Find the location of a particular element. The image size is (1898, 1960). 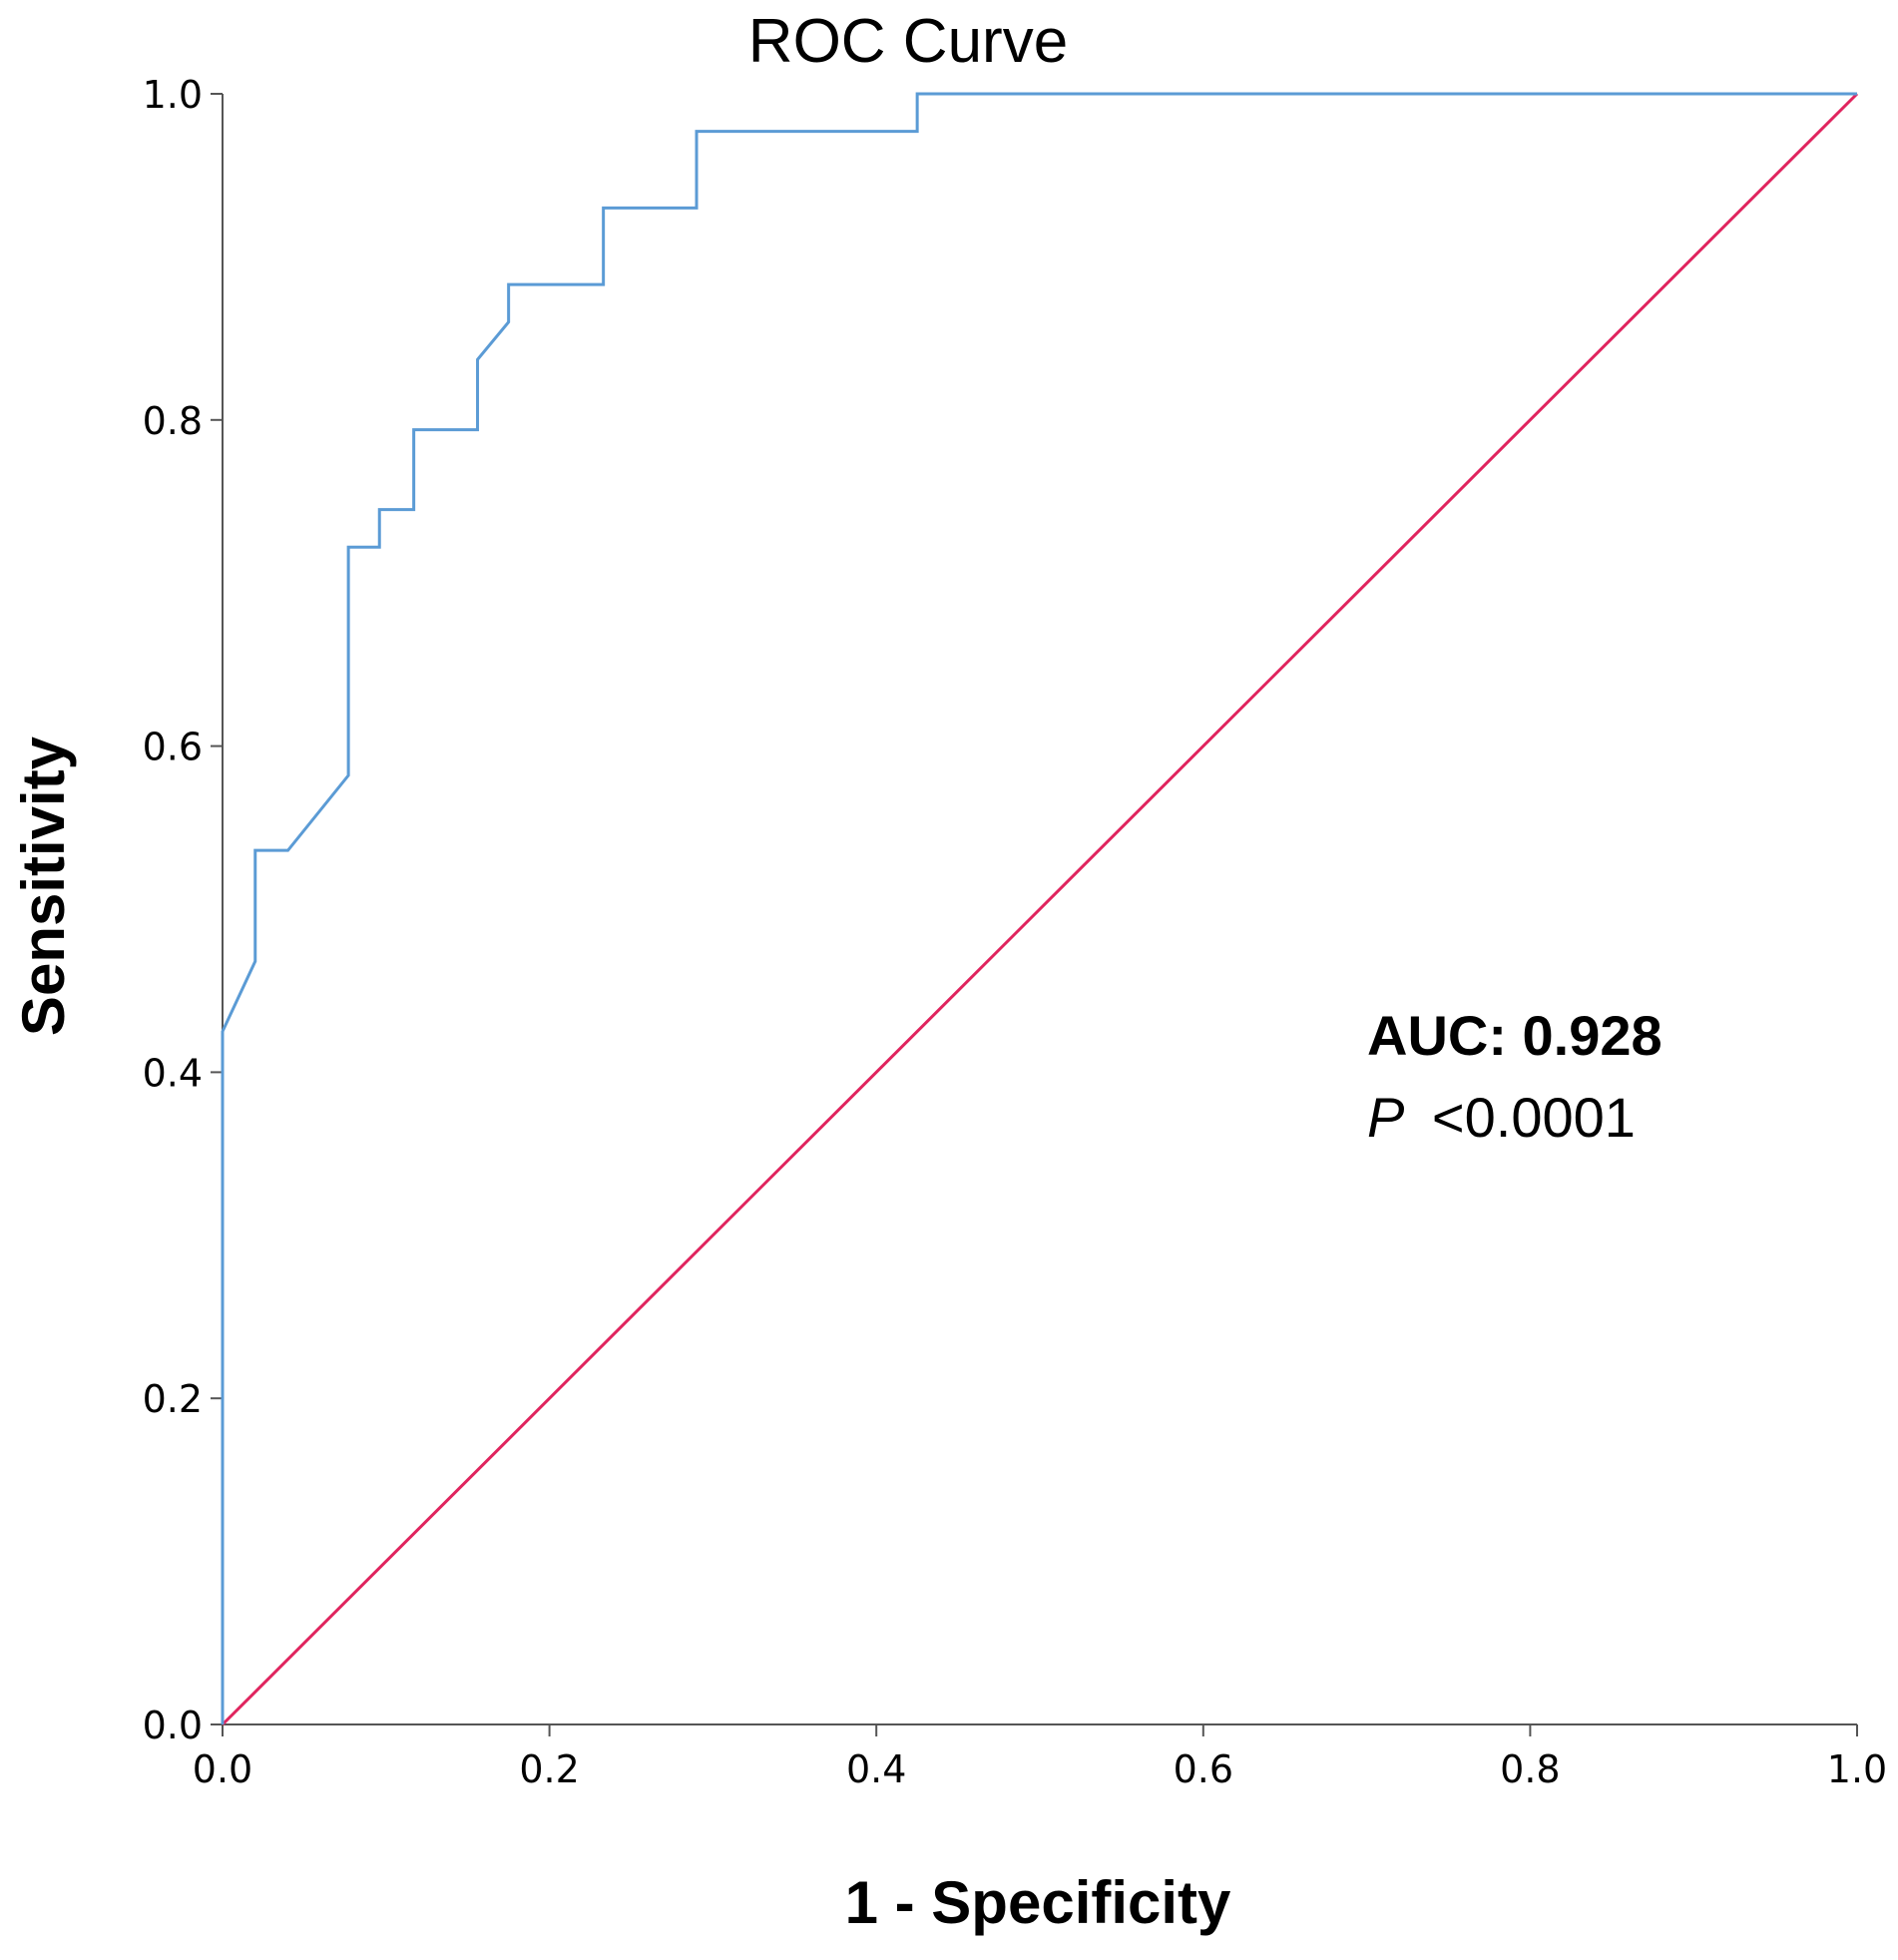

y-tick-label: 0.6 is located at coordinates (173, 747).